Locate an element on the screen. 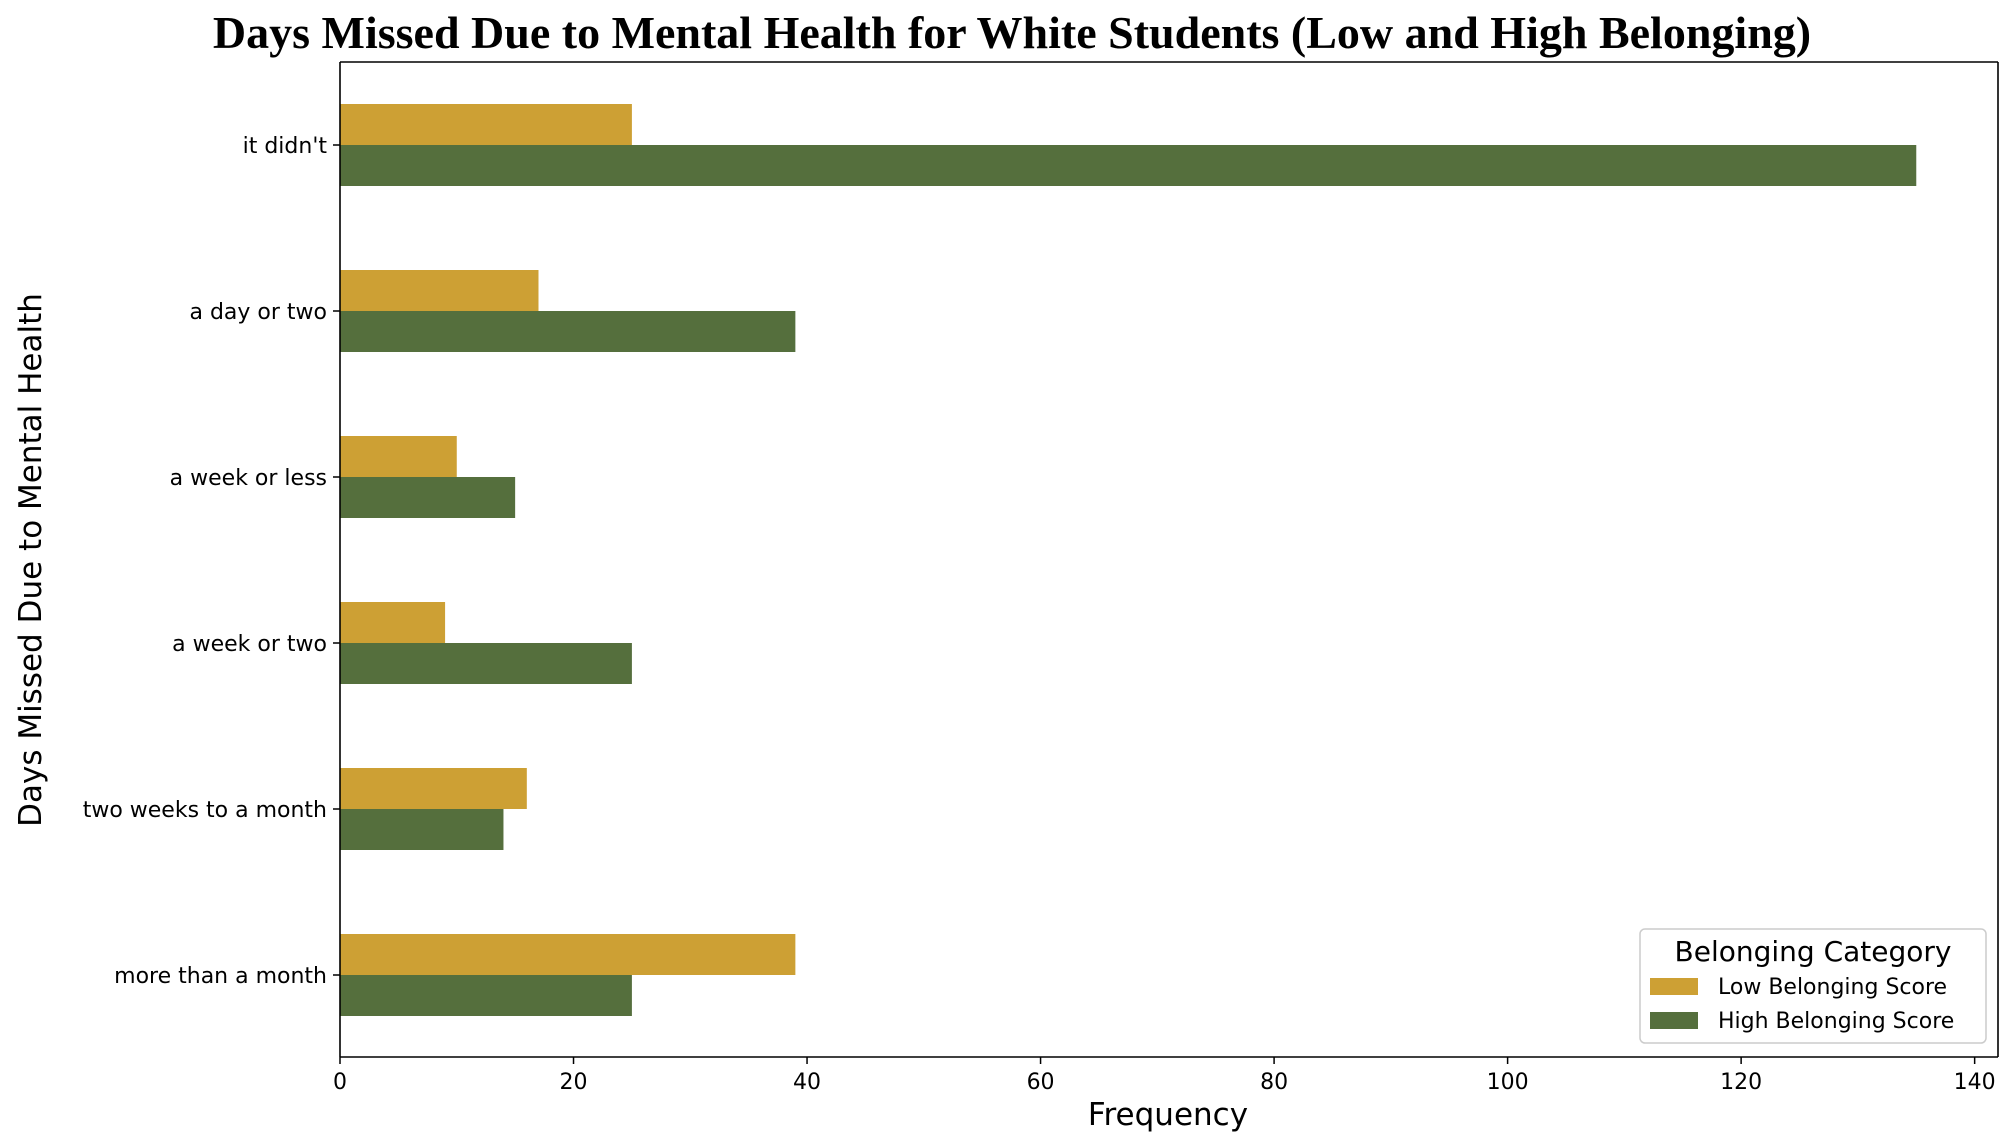 The image size is (2010, 1142). legend-title: Belonging Category is located at coordinates (1813, 951).